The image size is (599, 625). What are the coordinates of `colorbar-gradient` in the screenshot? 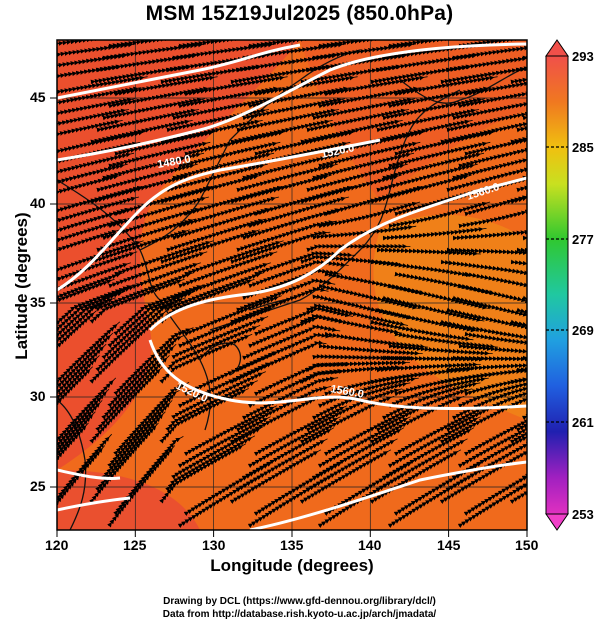 It's located at (557, 285).